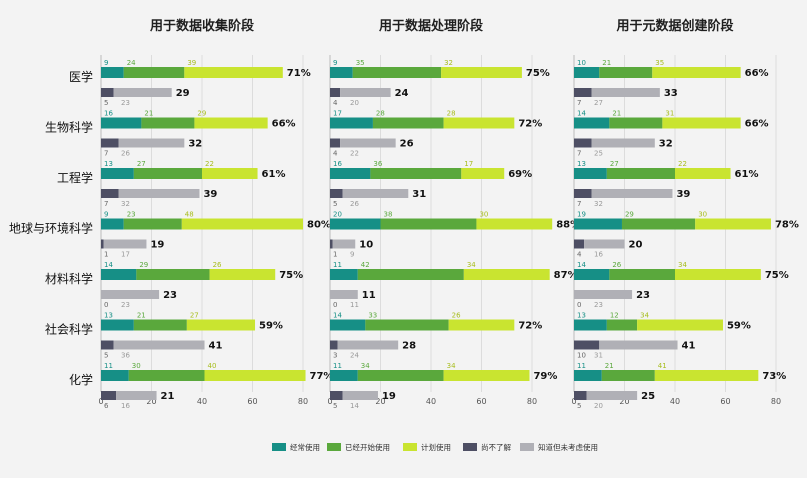 The height and width of the screenshot is (478, 807). What do you see at coordinates (683, 194) in the screenshot?
I see `total-not-label: 39` at bounding box center [683, 194].